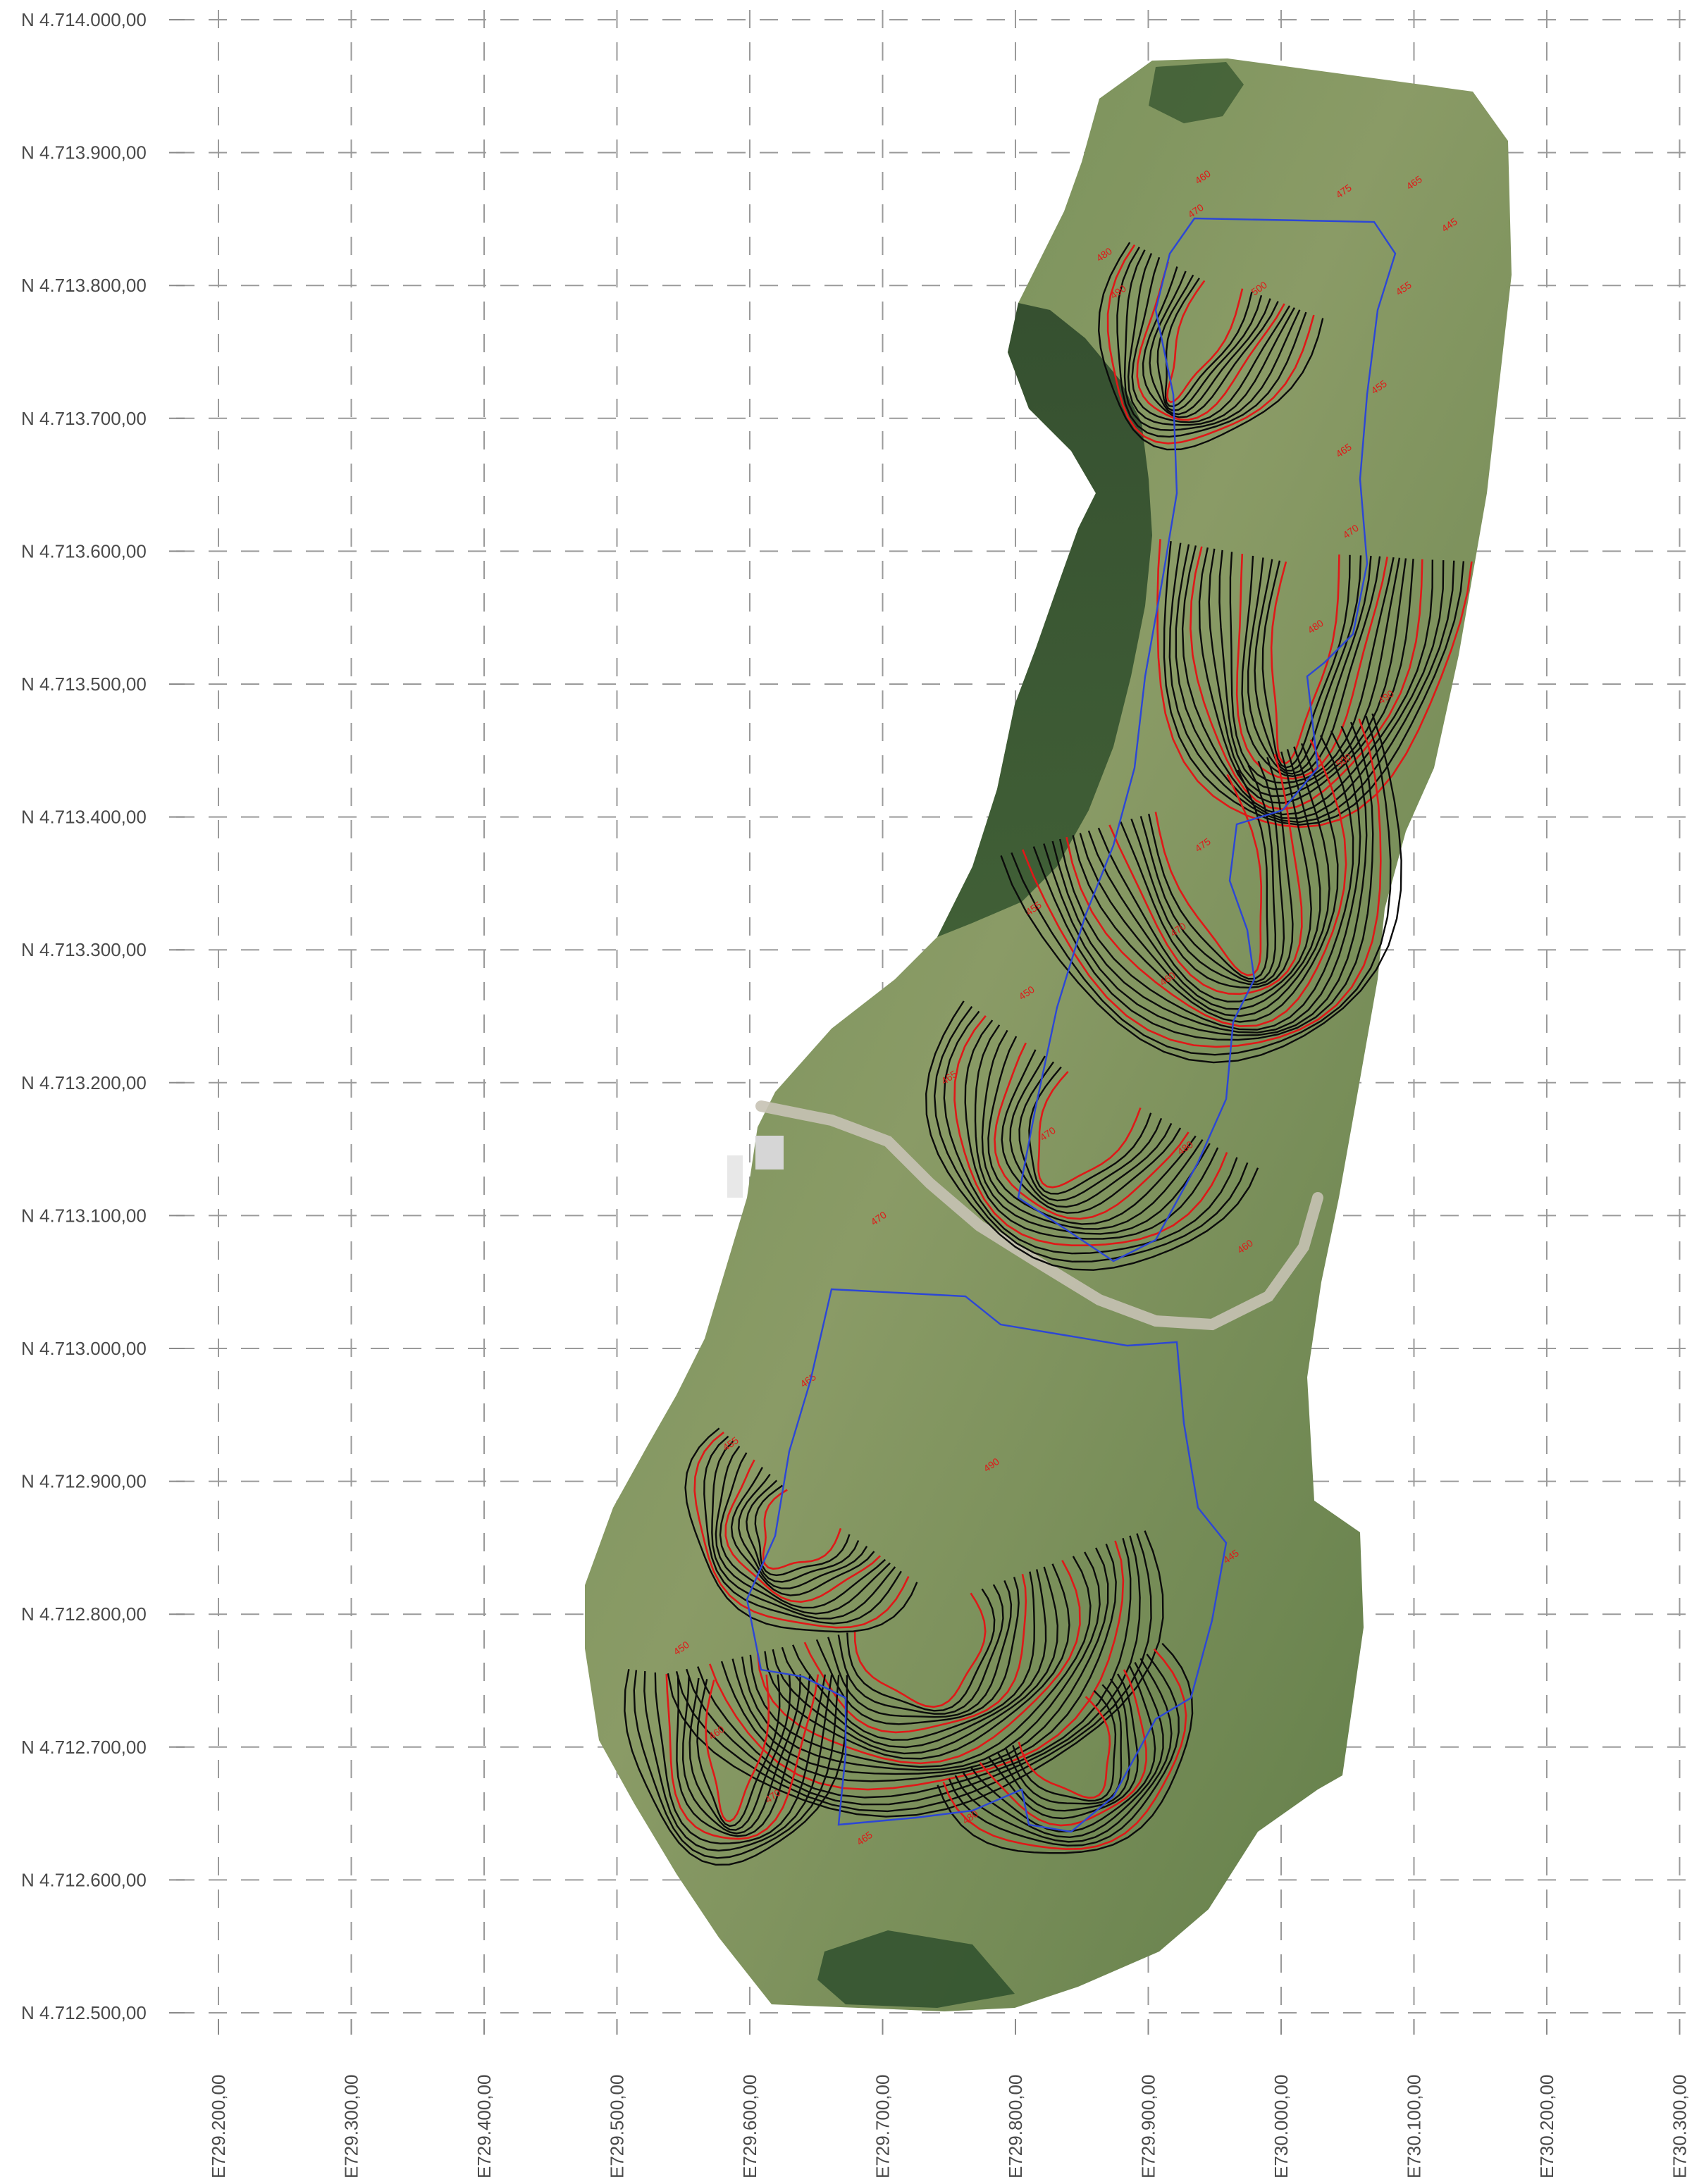 The image size is (1699, 2184). What do you see at coordinates (84, 550) in the screenshot?
I see `northing-label: N 4.713.600,00` at bounding box center [84, 550].